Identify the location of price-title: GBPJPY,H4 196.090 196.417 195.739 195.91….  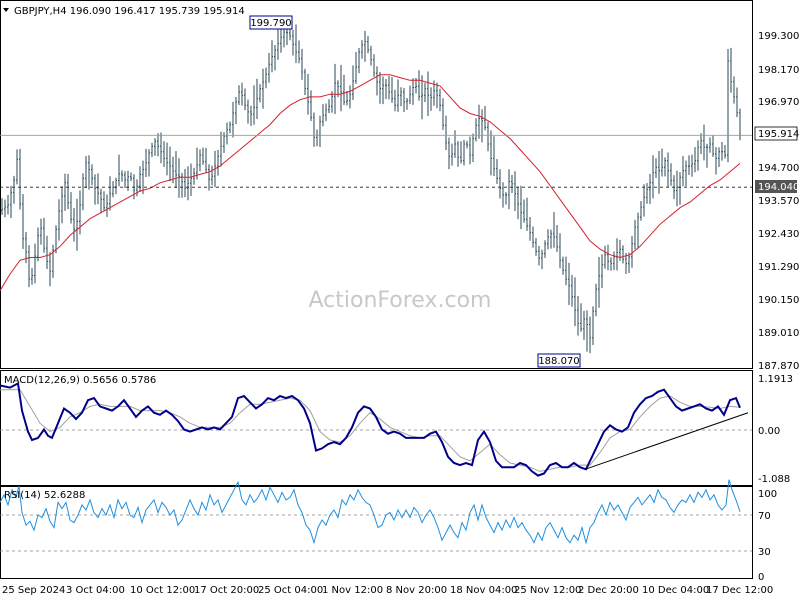
(129, 11).